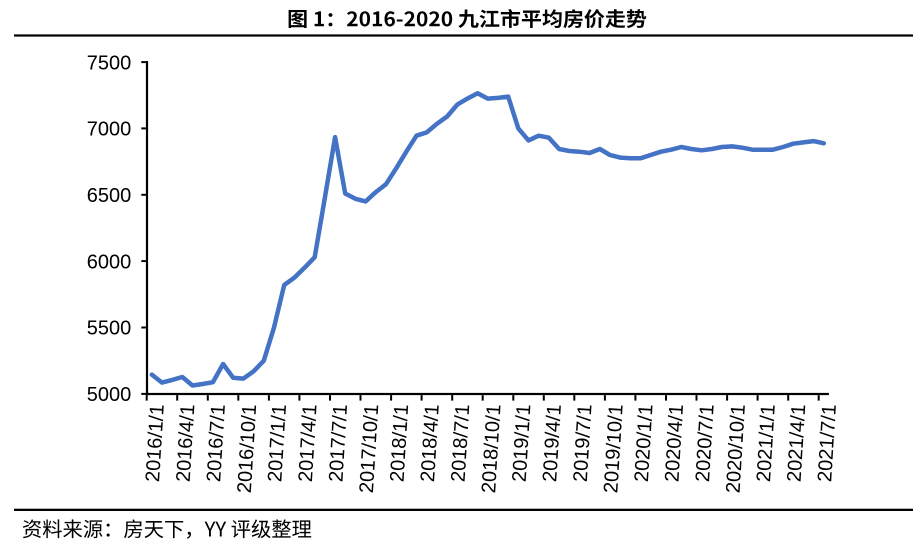 Image resolution: width=924 pixels, height=555 pixels. What do you see at coordinates (186, 443) in the screenshot?
I see `svg-text: 2016/4/1` at bounding box center [186, 443].